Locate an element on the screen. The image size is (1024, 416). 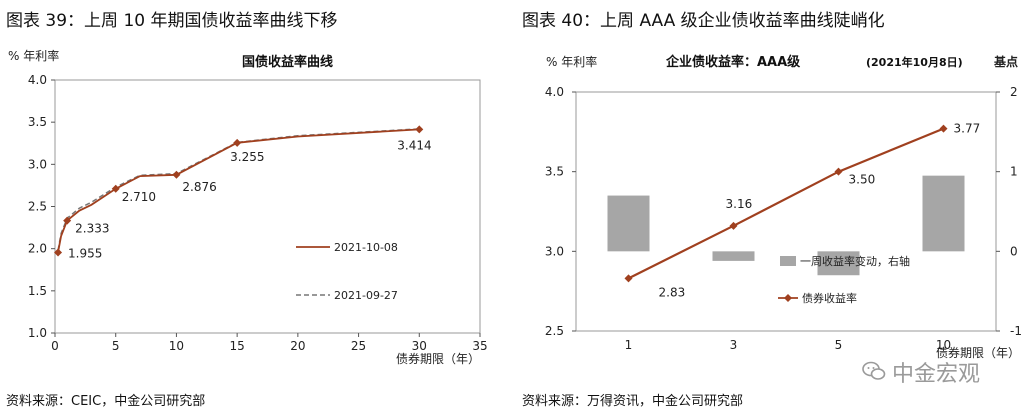
figure-39-heading: 图表 39：上周 10 年期国债收益率曲线下移 is located at coordinates (172, 21).